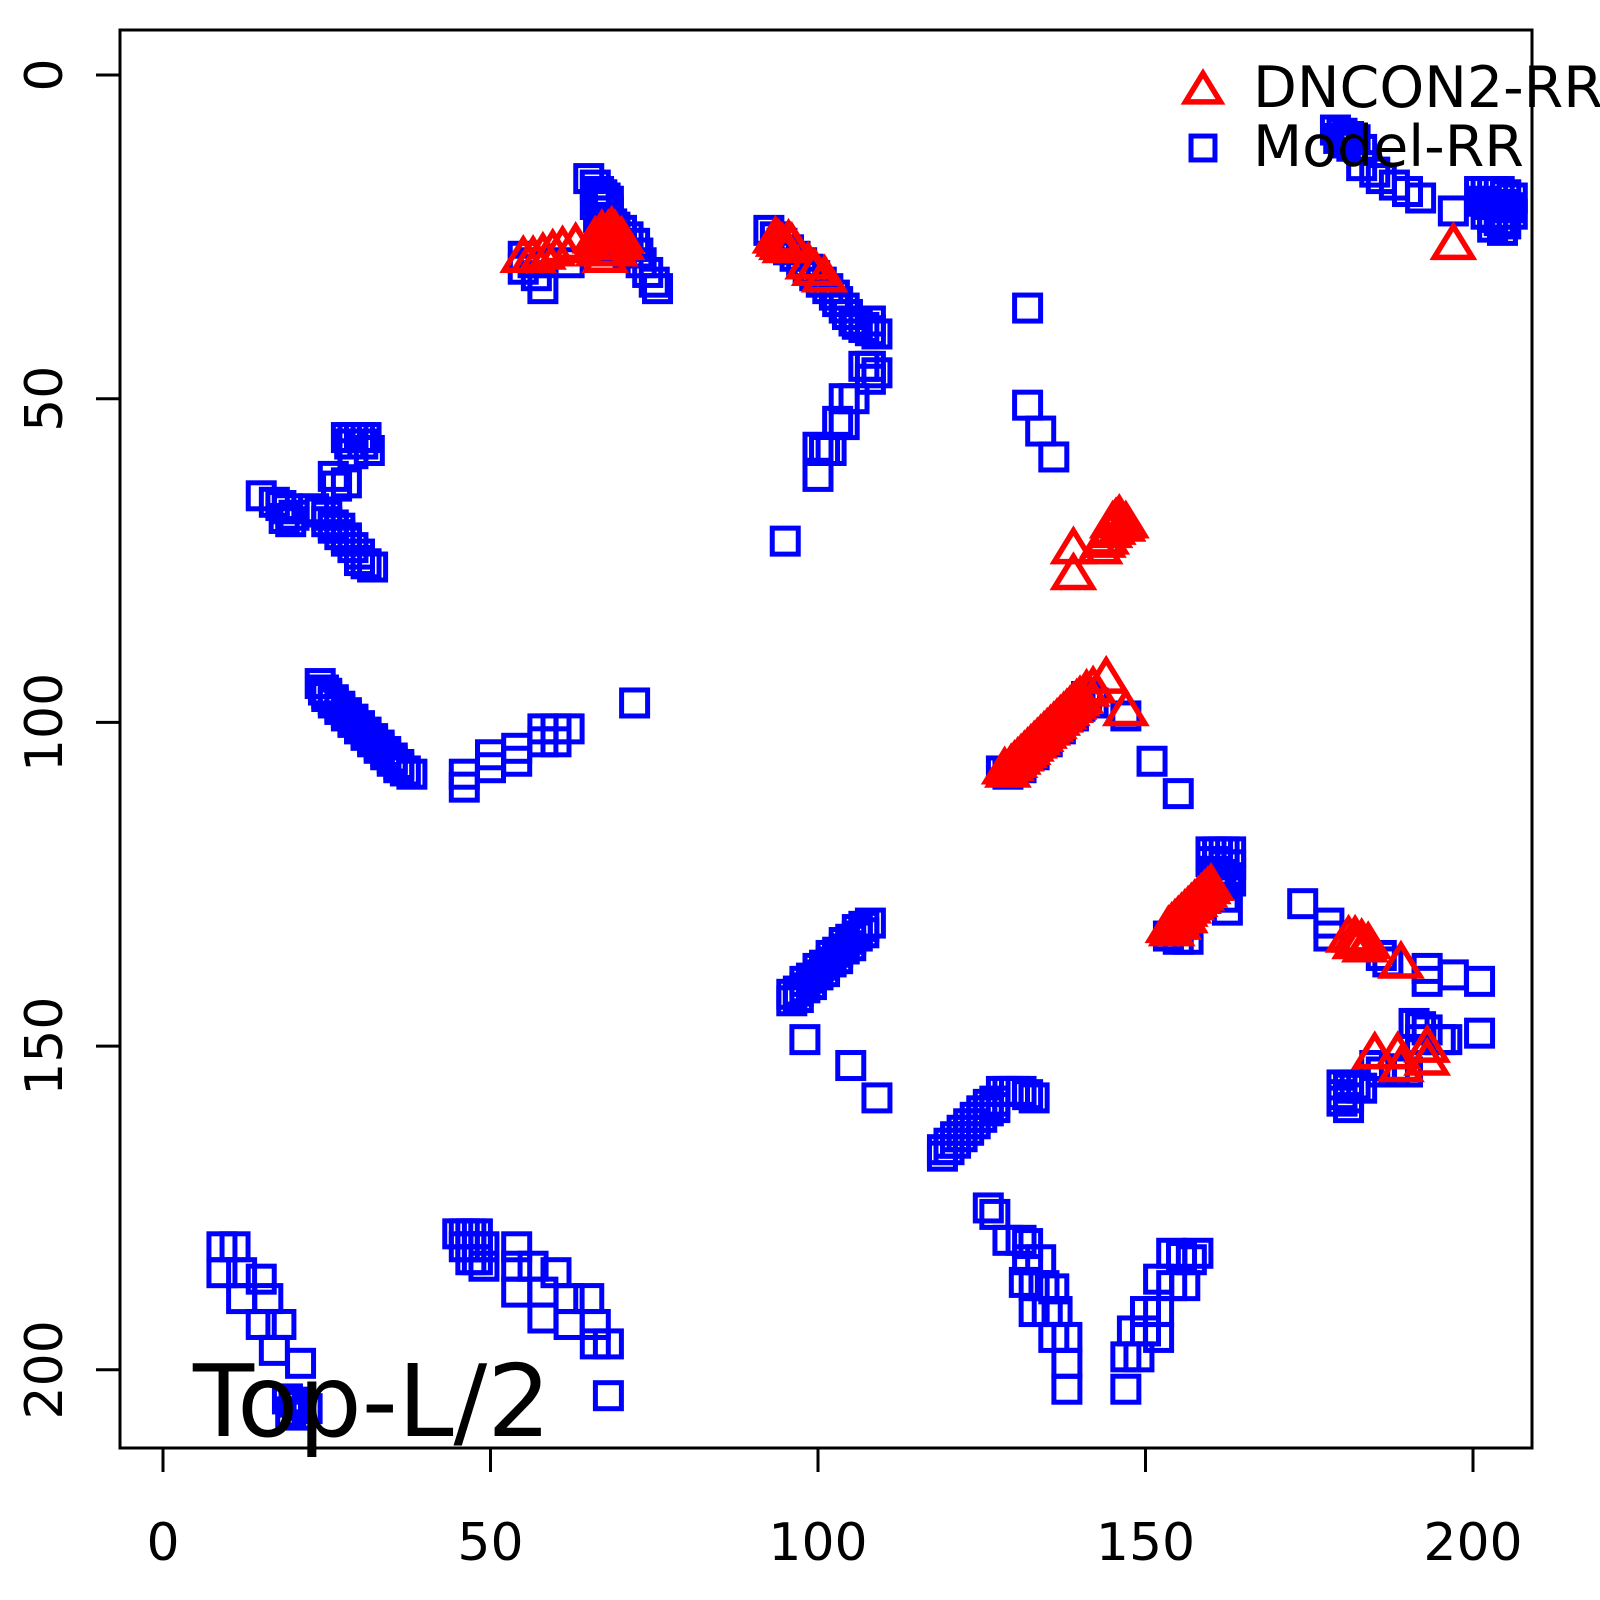 This screenshot has height=1600, width=1600. Describe the element at coordinates (1203, 86) in the screenshot. I see `triangle-icon` at that location.